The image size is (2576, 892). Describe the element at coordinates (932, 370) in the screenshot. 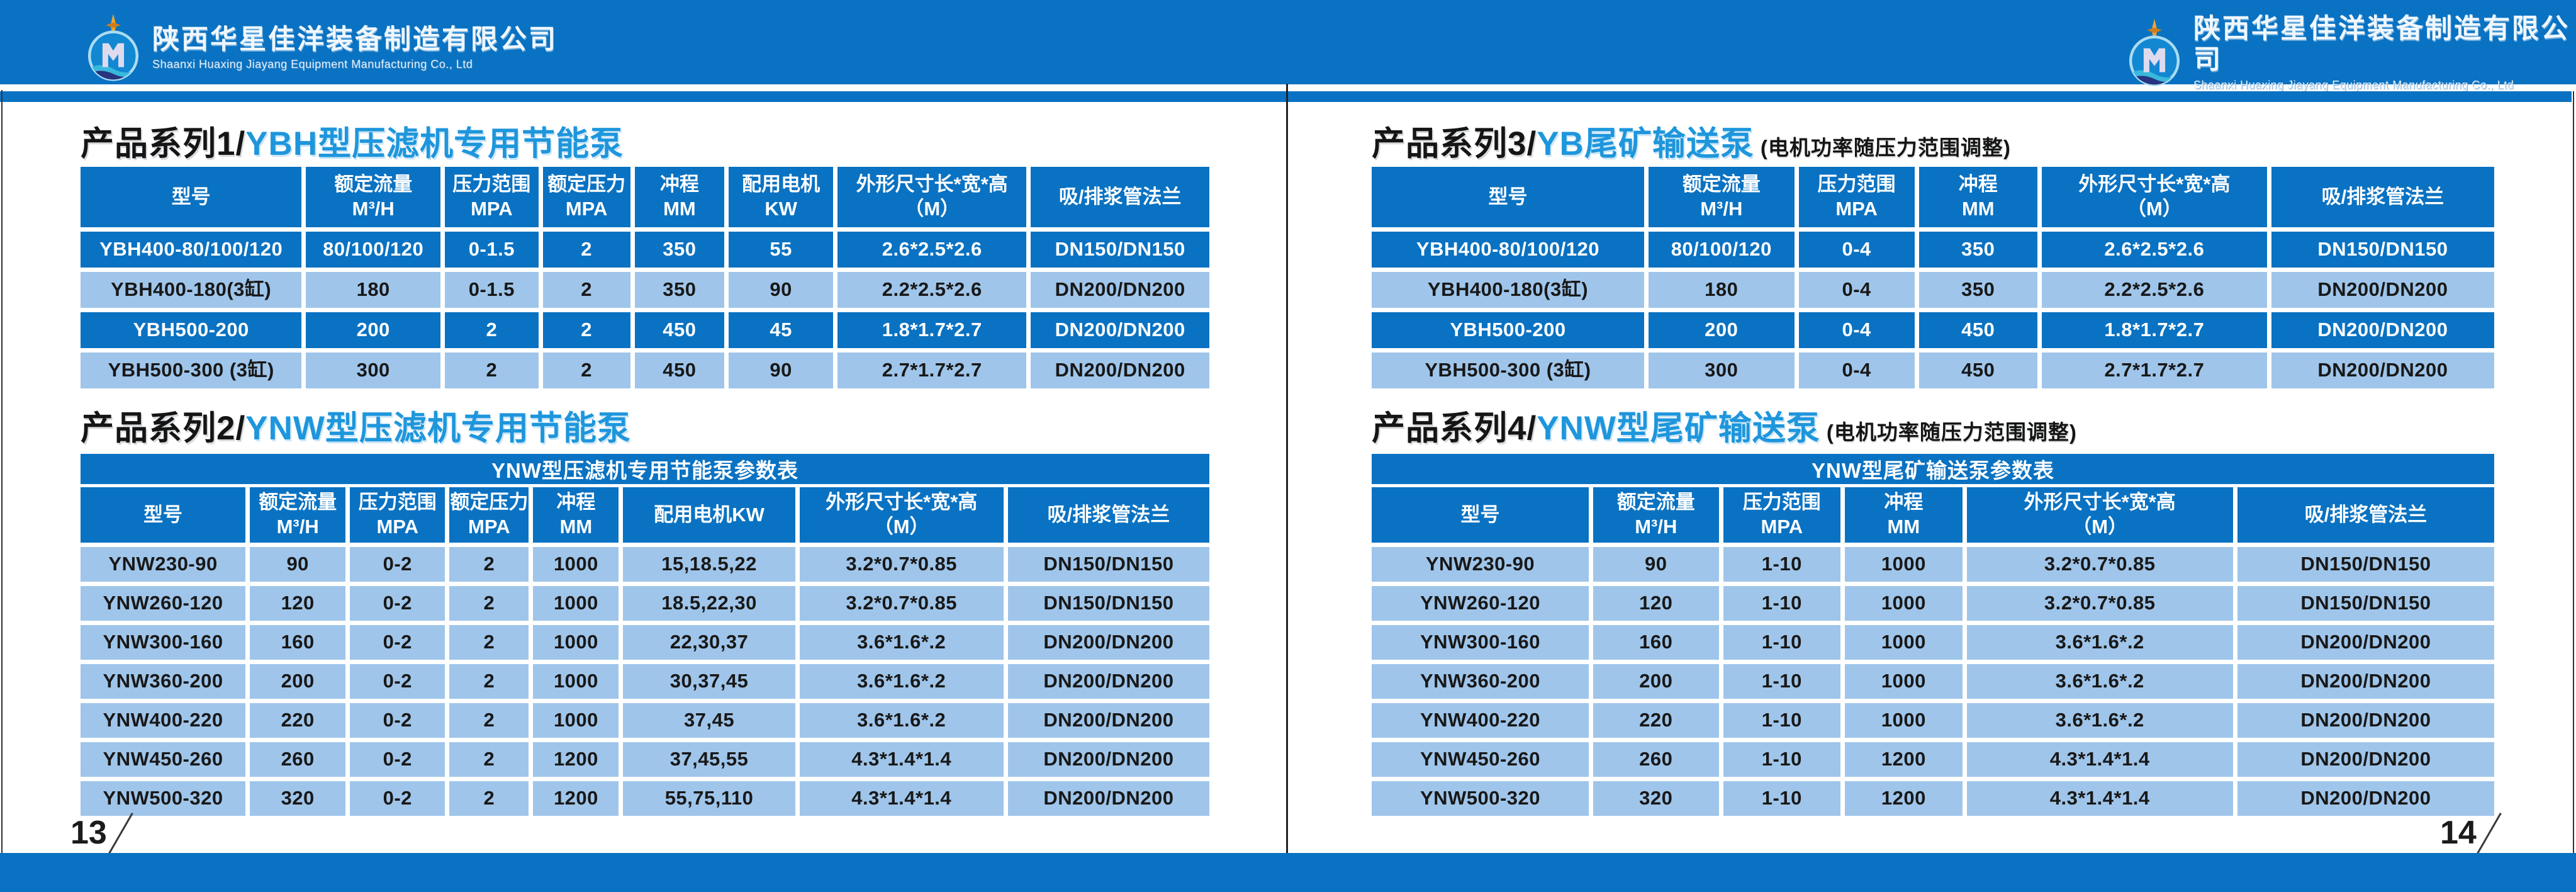

I see `data-cell: 2.7*1.7*2.7` at that location.